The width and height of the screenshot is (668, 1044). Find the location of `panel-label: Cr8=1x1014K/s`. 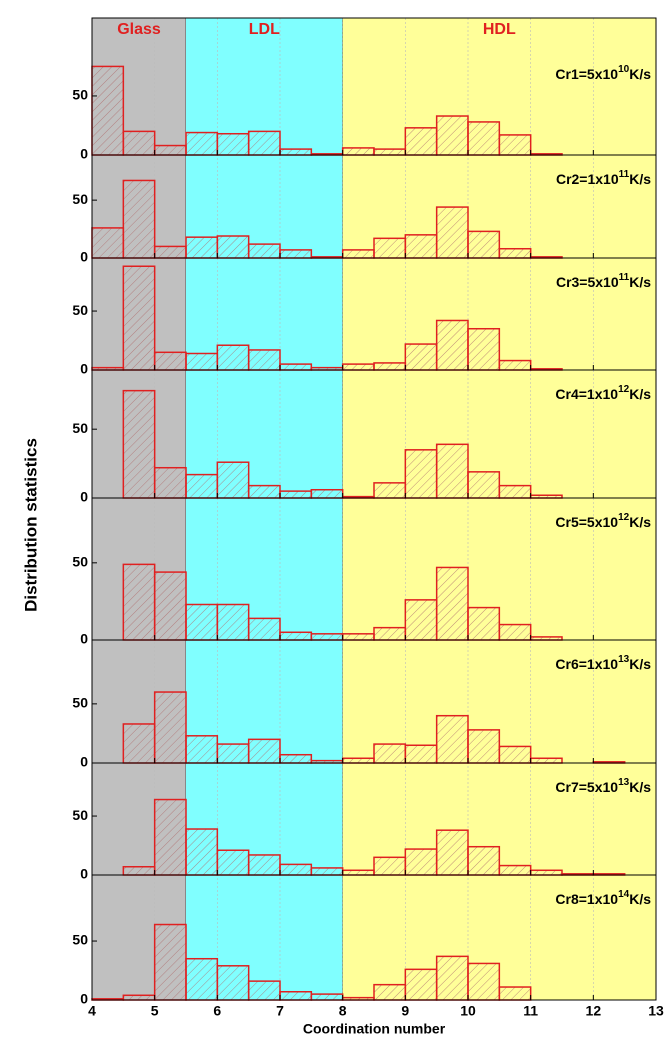

panel-label: Cr8=1x1014K/s is located at coordinates (603, 898).